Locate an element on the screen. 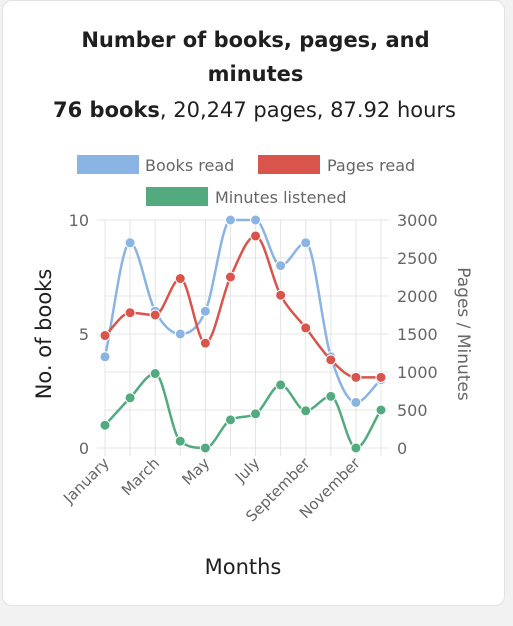  y-right-tick-label: 1500 is located at coordinates (417, 334).